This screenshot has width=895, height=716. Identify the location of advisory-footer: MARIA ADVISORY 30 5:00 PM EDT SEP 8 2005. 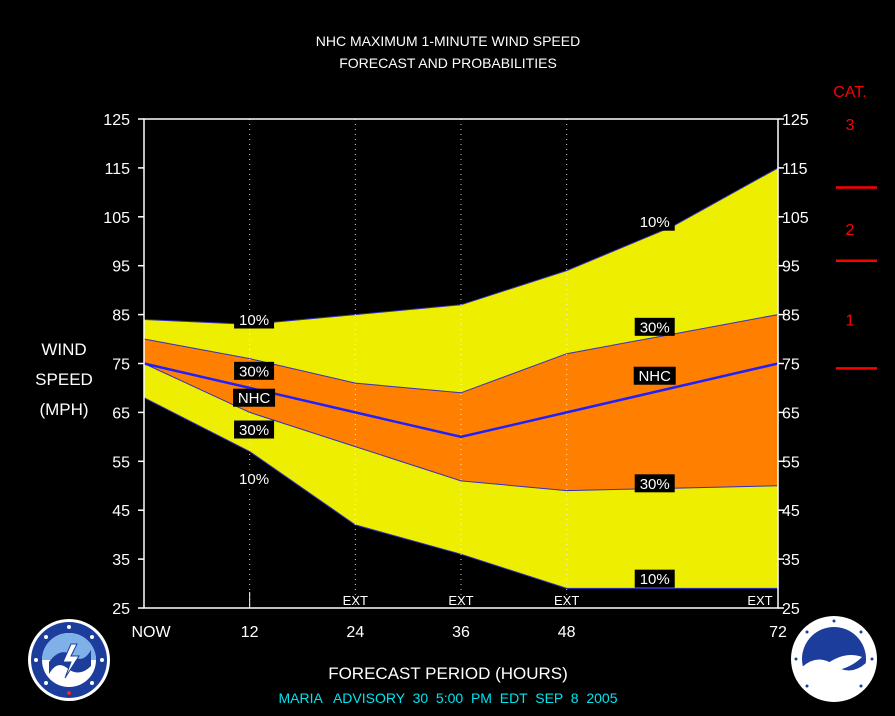
(447, 698).